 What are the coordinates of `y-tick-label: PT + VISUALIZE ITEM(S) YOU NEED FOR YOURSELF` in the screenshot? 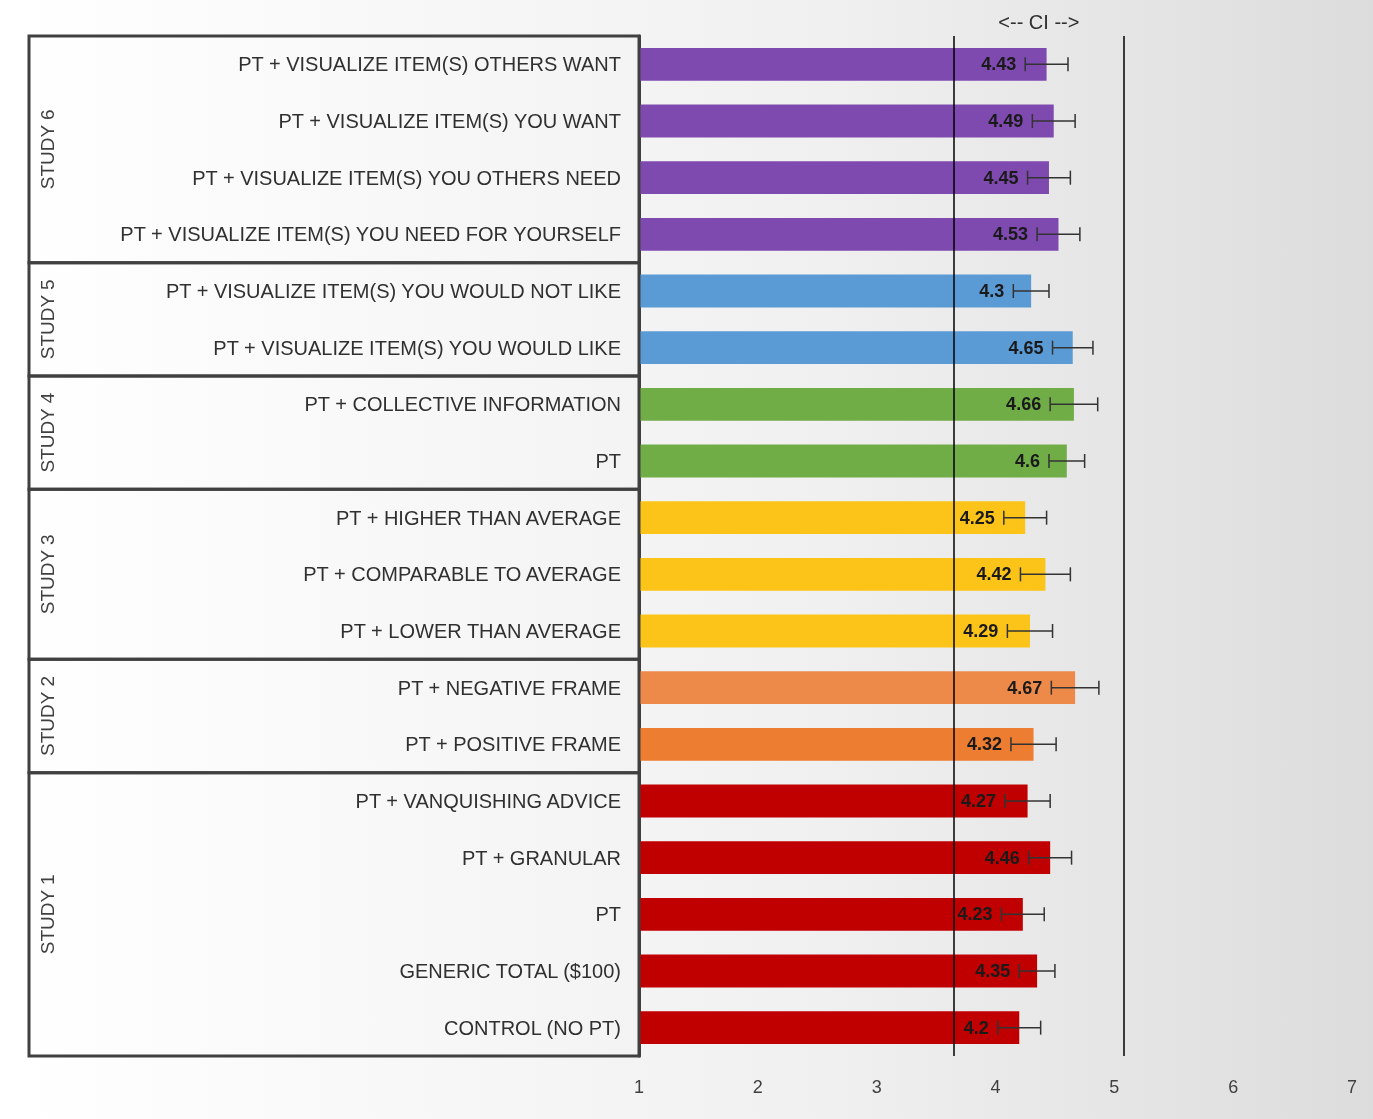 It's located at (370, 234).